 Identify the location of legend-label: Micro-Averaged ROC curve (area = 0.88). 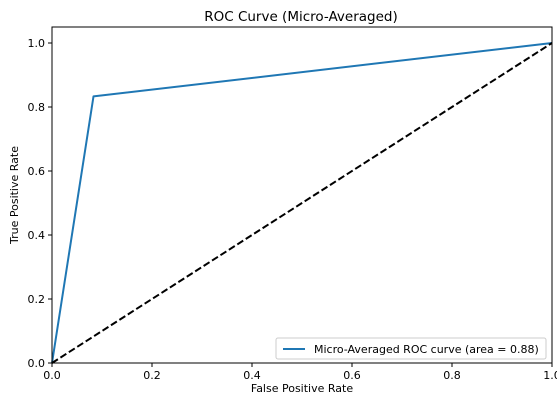
(426, 349).